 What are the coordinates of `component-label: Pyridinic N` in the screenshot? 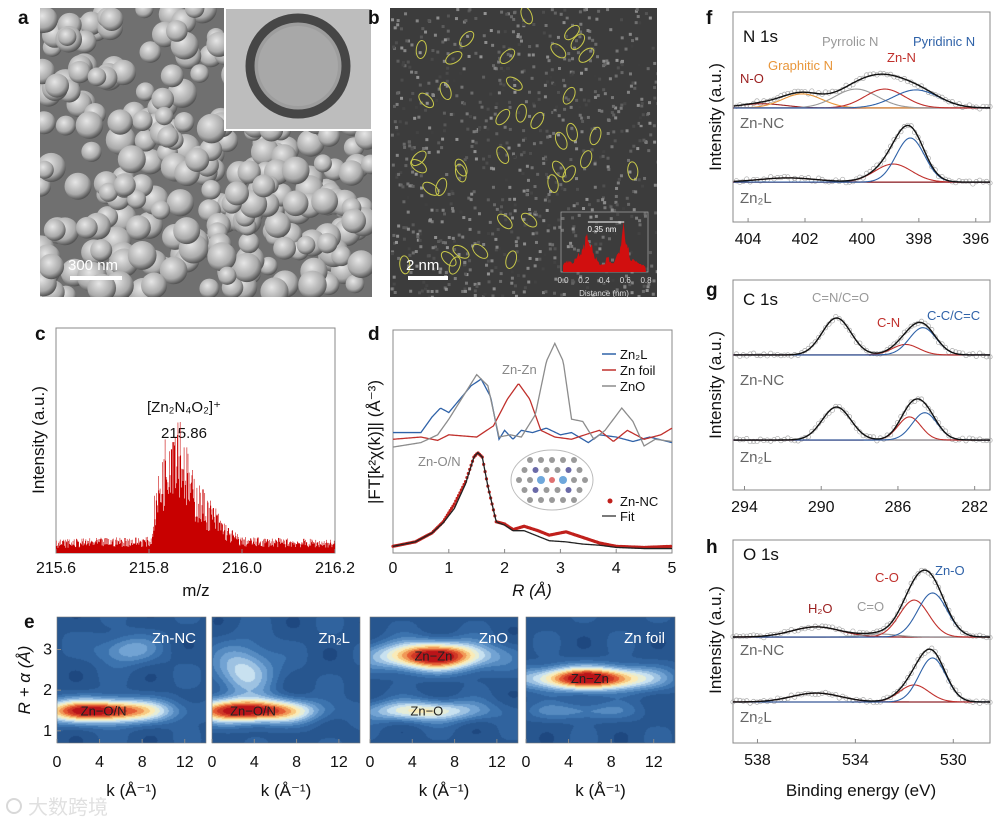 It's located at (944, 41).